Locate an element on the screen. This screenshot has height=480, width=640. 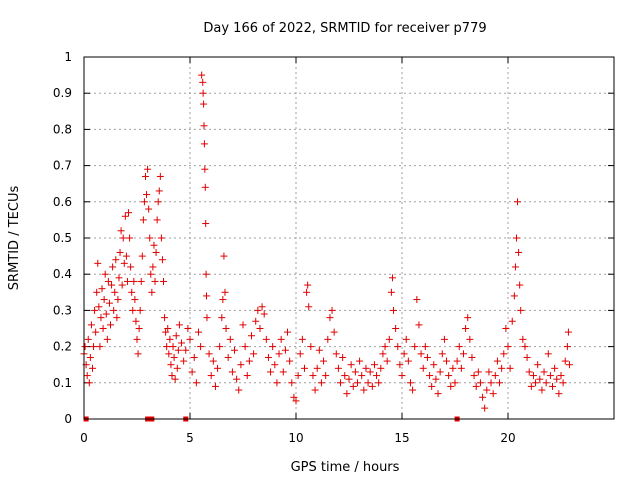
x-tick-label: 0 is located at coordinates (84, 438).